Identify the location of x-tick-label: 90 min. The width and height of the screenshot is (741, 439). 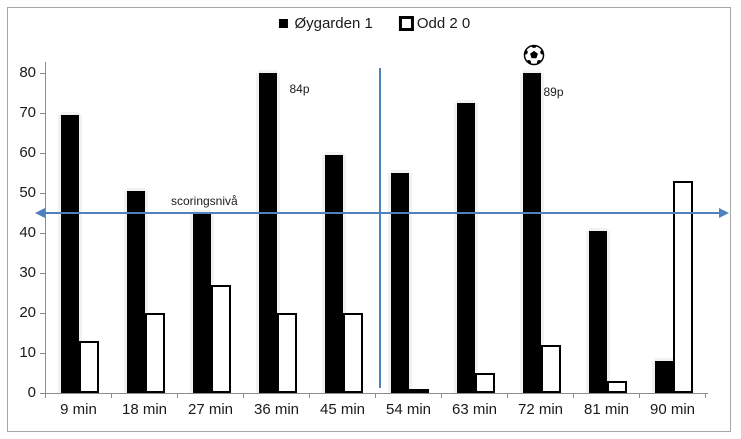
(672, 409).